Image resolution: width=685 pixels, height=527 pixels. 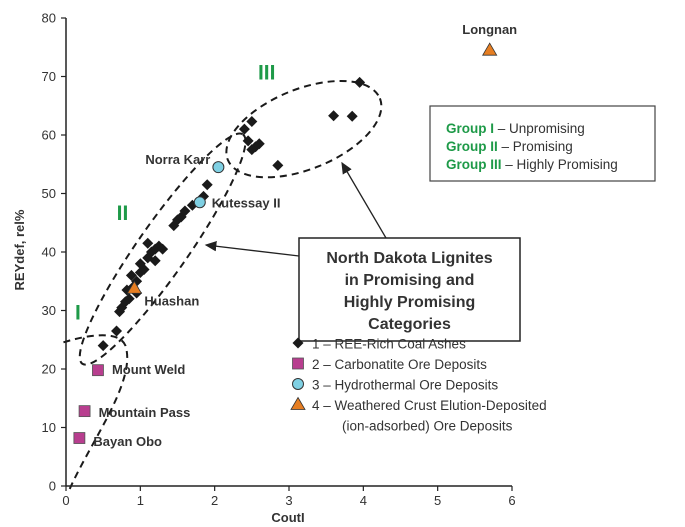 I want to click on point-label: Longnan, so click(x=489, y=29).